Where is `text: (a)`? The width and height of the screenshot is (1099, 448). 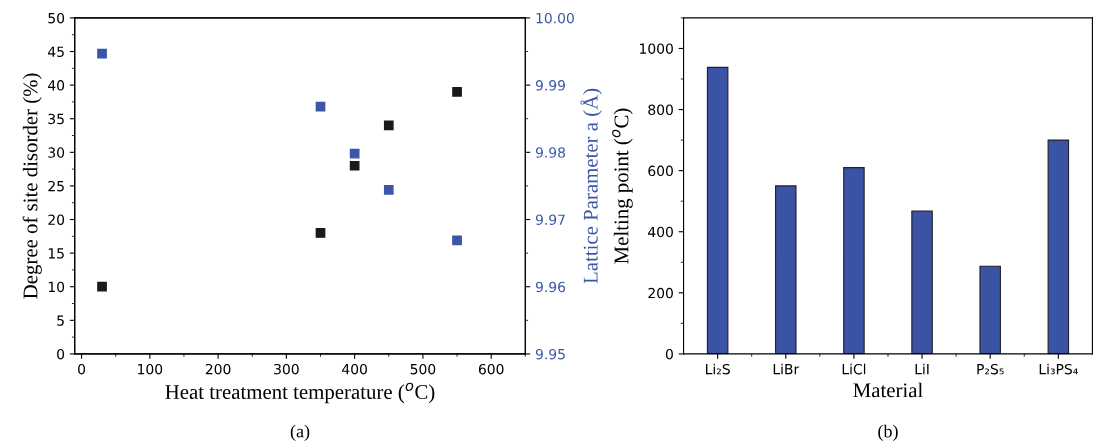 text: (a) is located at coordinates (300, 433).